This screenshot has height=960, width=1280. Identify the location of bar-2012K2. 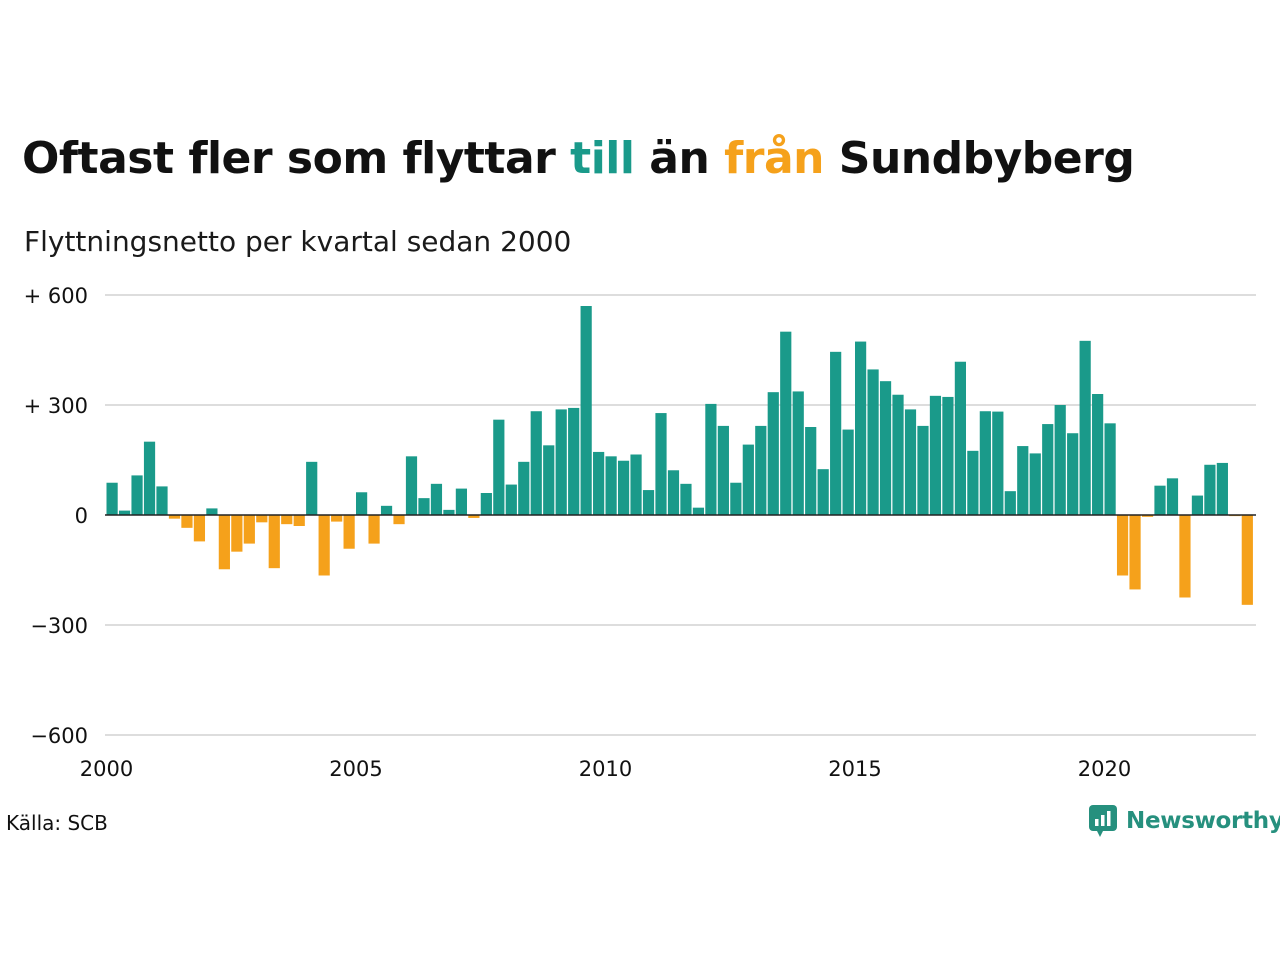
(723, 470).